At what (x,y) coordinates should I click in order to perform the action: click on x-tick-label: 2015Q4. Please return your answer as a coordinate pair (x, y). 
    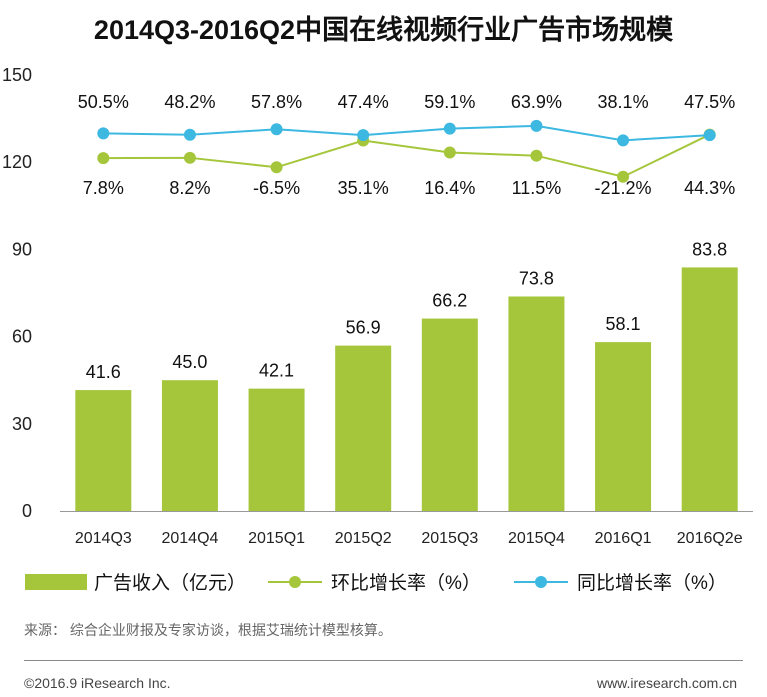
    Looking at the image, I should click on (536, 538).